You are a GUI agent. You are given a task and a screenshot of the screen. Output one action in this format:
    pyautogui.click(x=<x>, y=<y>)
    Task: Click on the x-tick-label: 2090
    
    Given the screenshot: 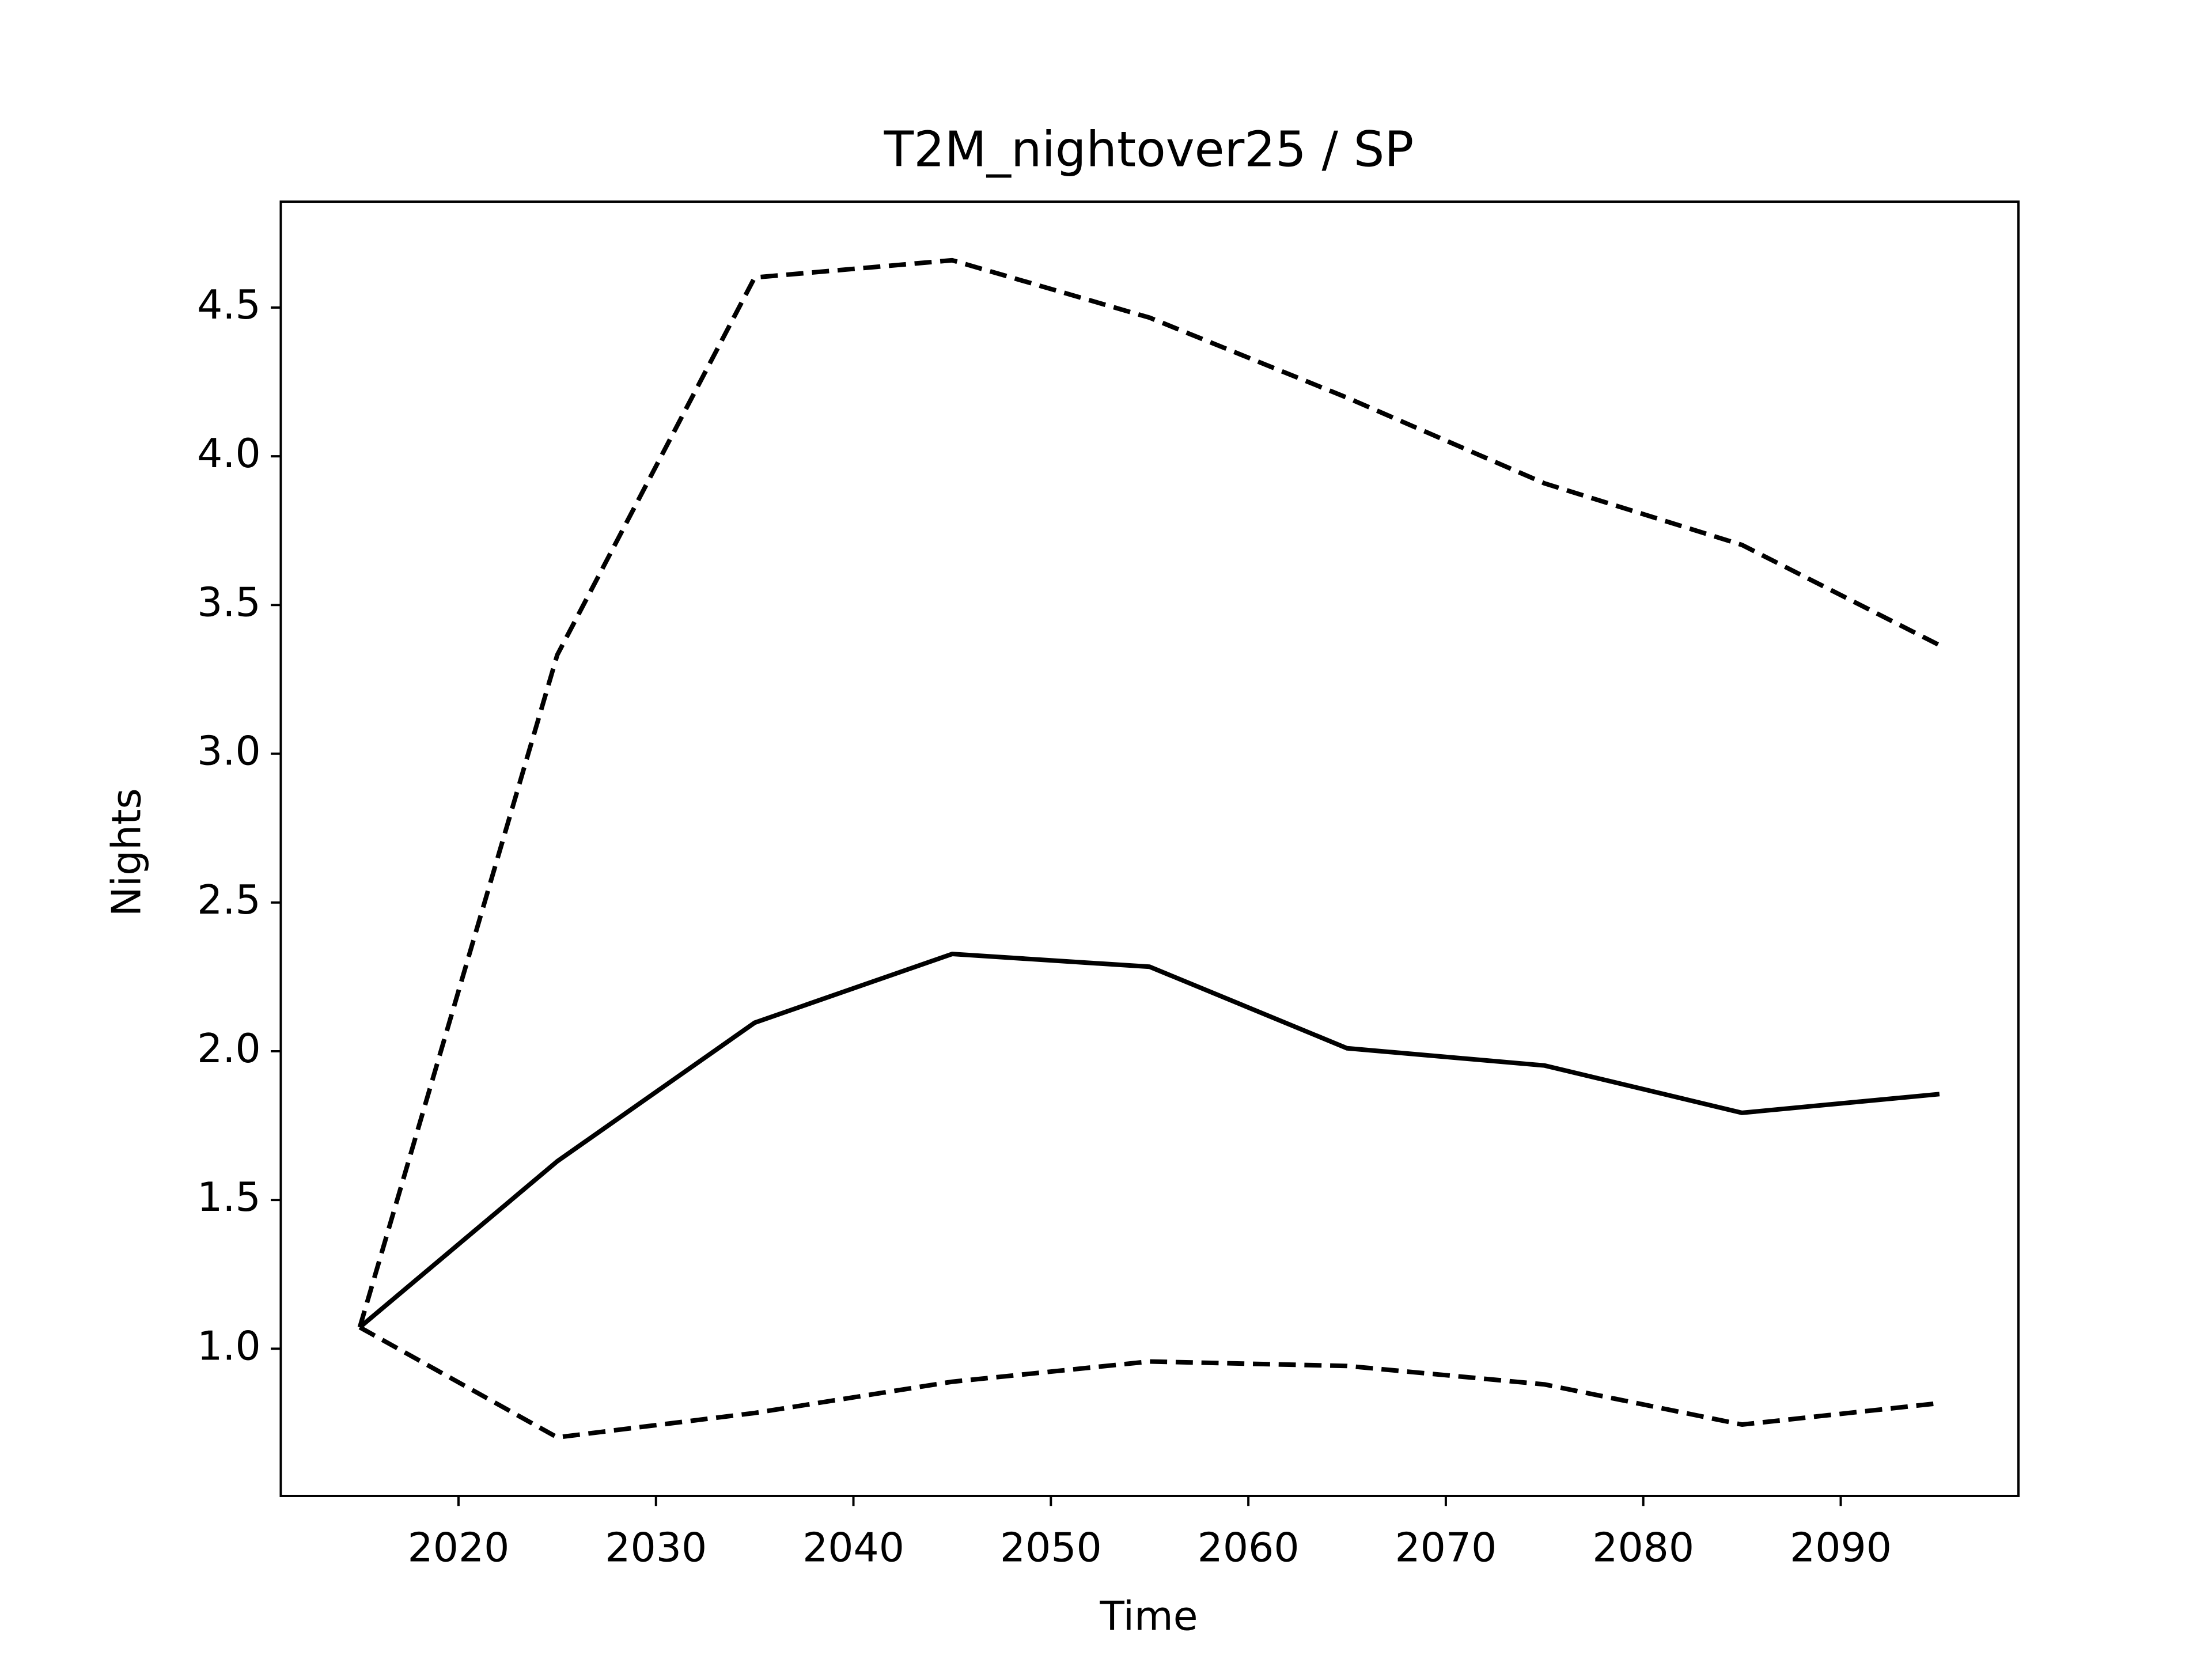 What is the action you would take?
    pyautogui.click(x=1841, y=1547)
    